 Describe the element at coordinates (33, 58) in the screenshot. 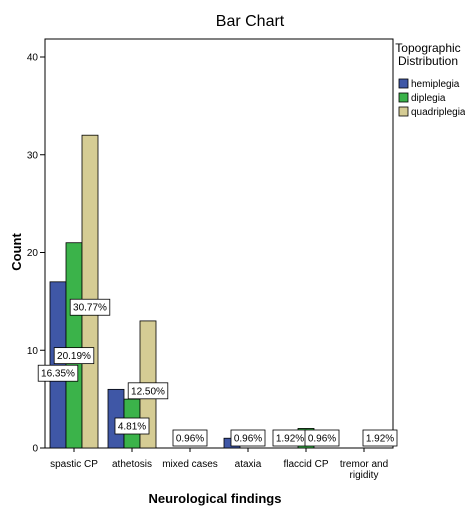

I see `y-tick-label: 40` at that location.